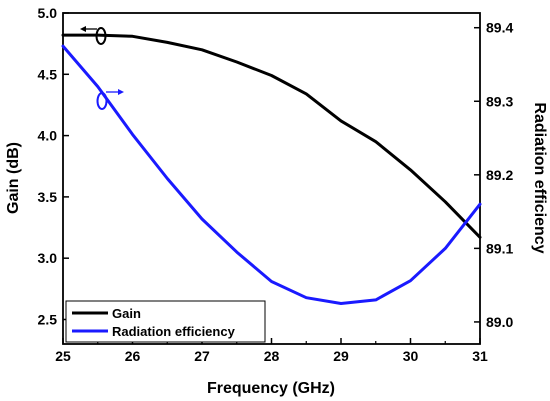 The width and height of the screenshot is (550, 401). I want to click on legend-label-efficiency: Radiation efficiency, so click(174, 331).